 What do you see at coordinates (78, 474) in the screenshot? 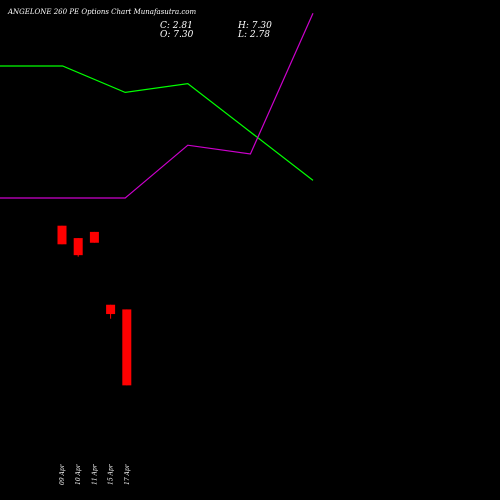
I see `x-tick-label: 10 Apr` at bounding box center [78, 474].